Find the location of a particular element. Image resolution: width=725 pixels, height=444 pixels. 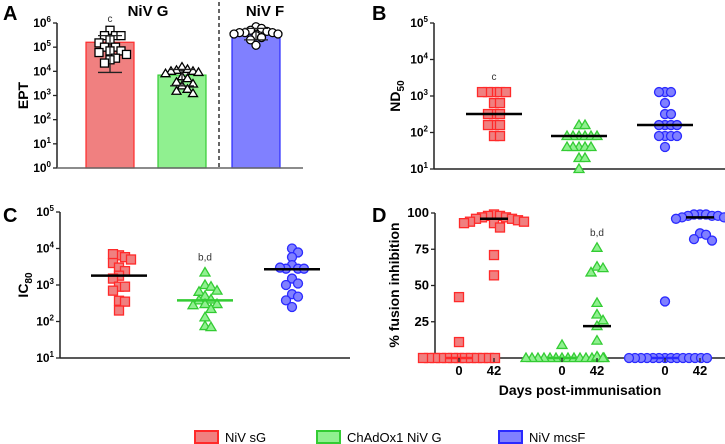

panel-b-y-axis: 10¹ 10² 10³ 10⁴ 10⁵ is located at coordinates (422, 95).